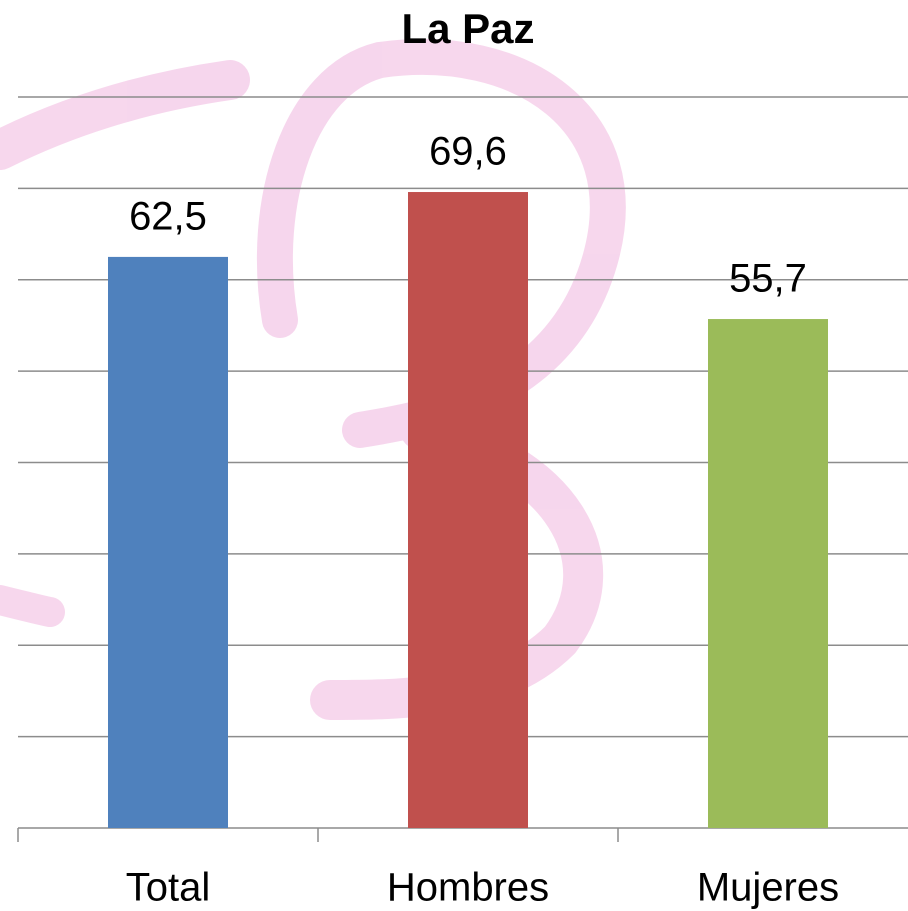 The image size is (908, 911). I want to click on value-label: 69,6, so click(468, 152).